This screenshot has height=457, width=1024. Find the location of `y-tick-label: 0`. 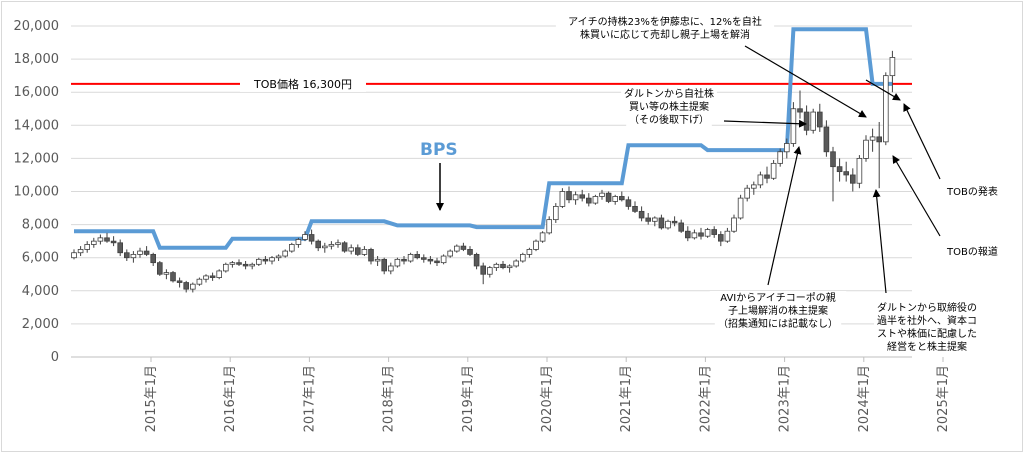

y-tick-label: 0 is located at coordinates (55, 357).